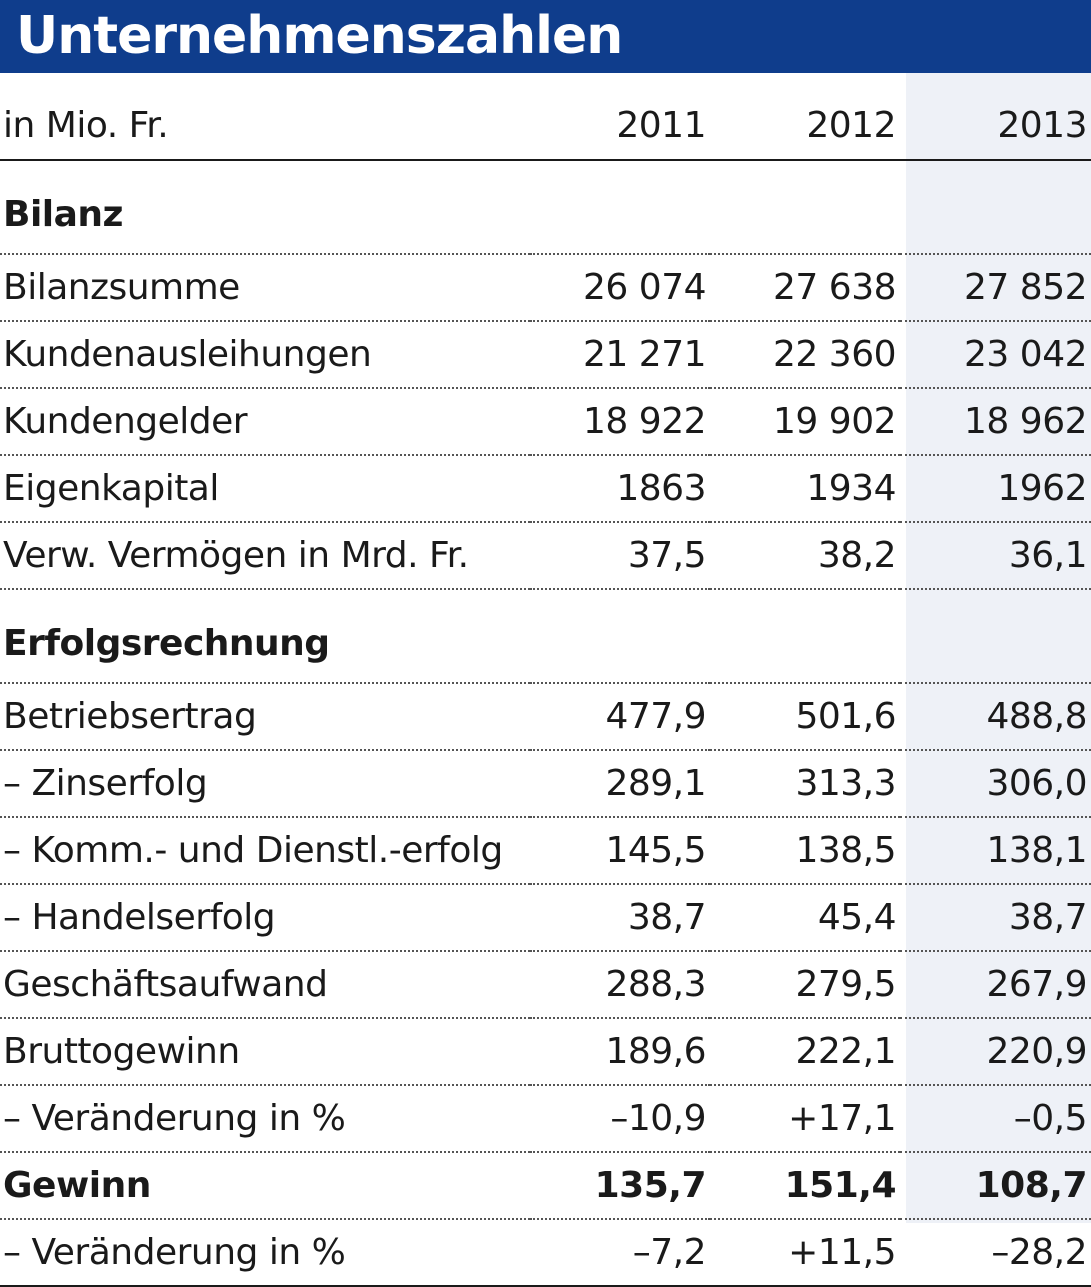 The image size is (1091, 1287). Describe the element at coordinates (995, 1052) in the screenshot. I see `cell-value: 220,9` at that location.